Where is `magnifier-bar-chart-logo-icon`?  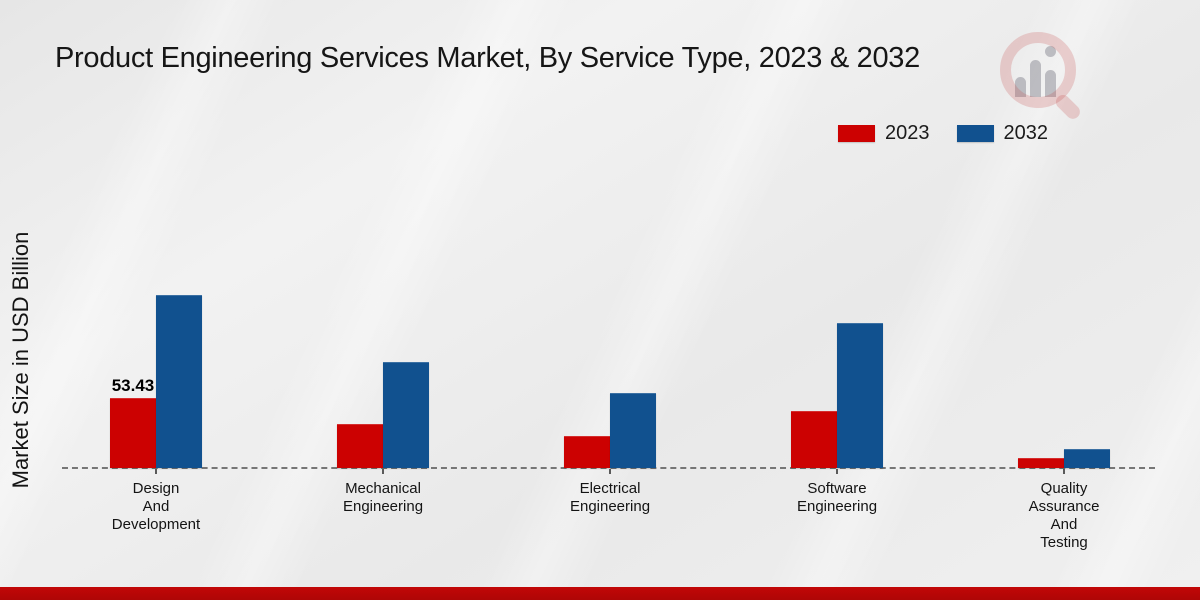
magnifier-bar-chart-logo-icon is located at coordinates (1042, 76).